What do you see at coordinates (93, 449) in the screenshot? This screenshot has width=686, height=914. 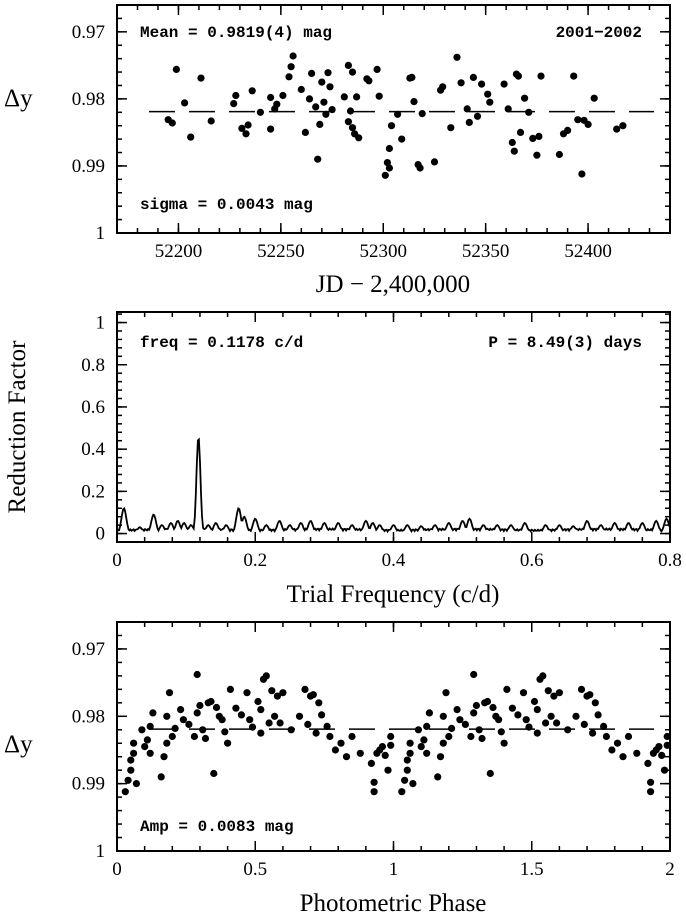 I see `y-tick-label: 0.4` at bounding box center [93, 449].